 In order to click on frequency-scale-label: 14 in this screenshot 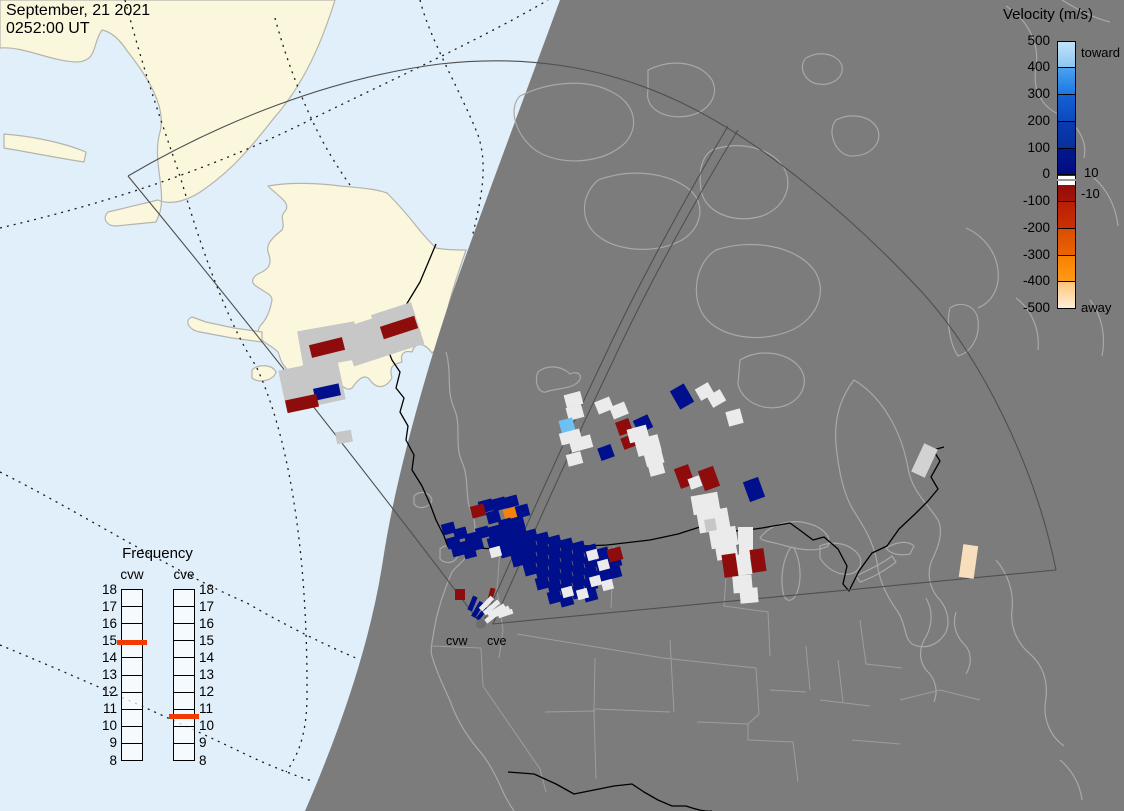, I will do `click(109, 657)`.